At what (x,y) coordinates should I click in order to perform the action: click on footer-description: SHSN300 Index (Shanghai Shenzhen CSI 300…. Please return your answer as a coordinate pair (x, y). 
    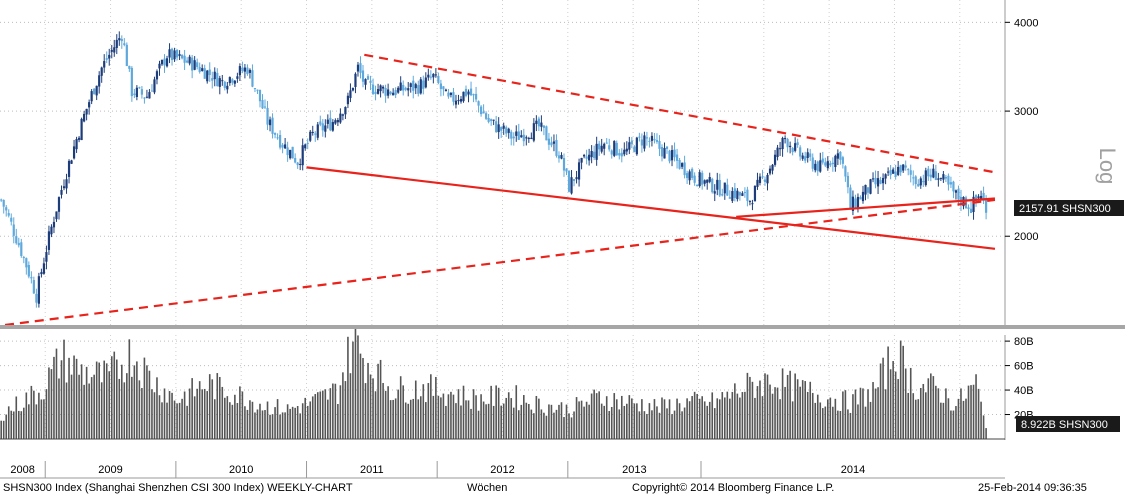
    Looking at the image, I should click on (178, 488).